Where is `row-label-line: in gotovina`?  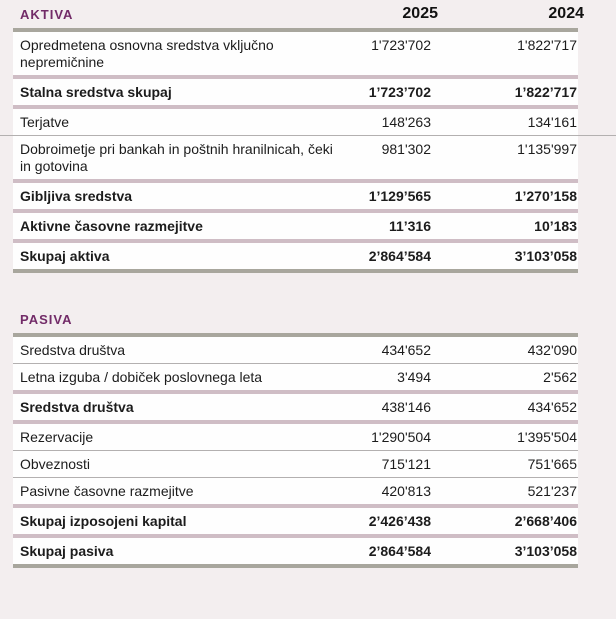 row-label-line: in gotovina is located at coordinates (54, 165).